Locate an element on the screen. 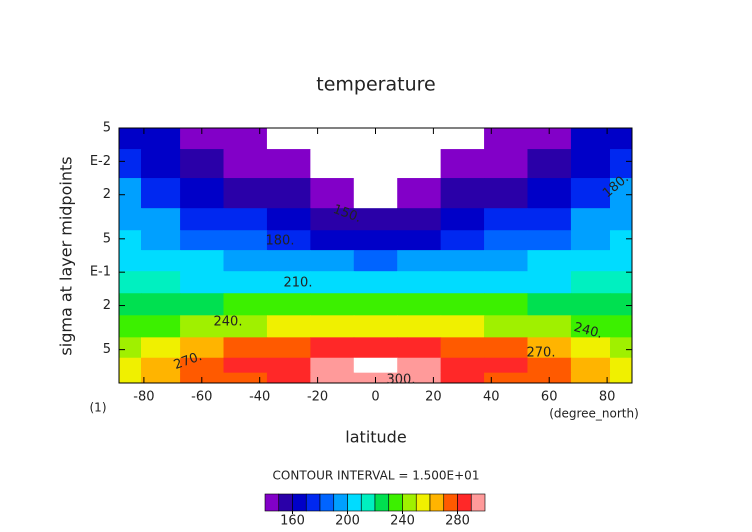 This screenshot has height=532, width=752. x-axis-title: latitude is located at coordinates (375, 437).